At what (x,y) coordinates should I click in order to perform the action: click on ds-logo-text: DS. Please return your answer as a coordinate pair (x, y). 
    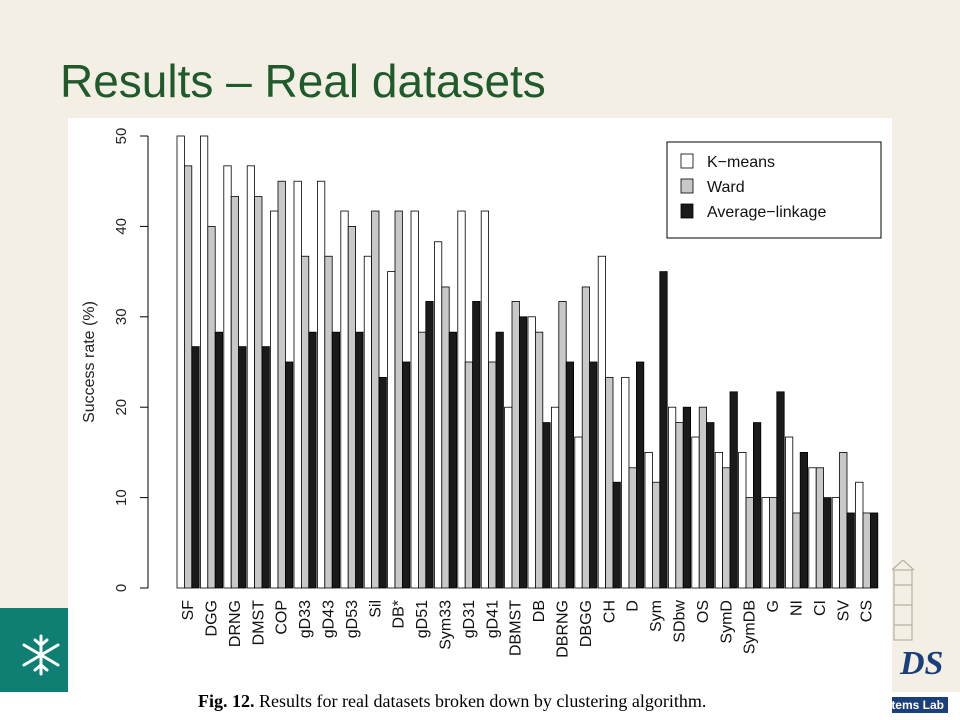
    Looking at the image, I should click on (921, 663).